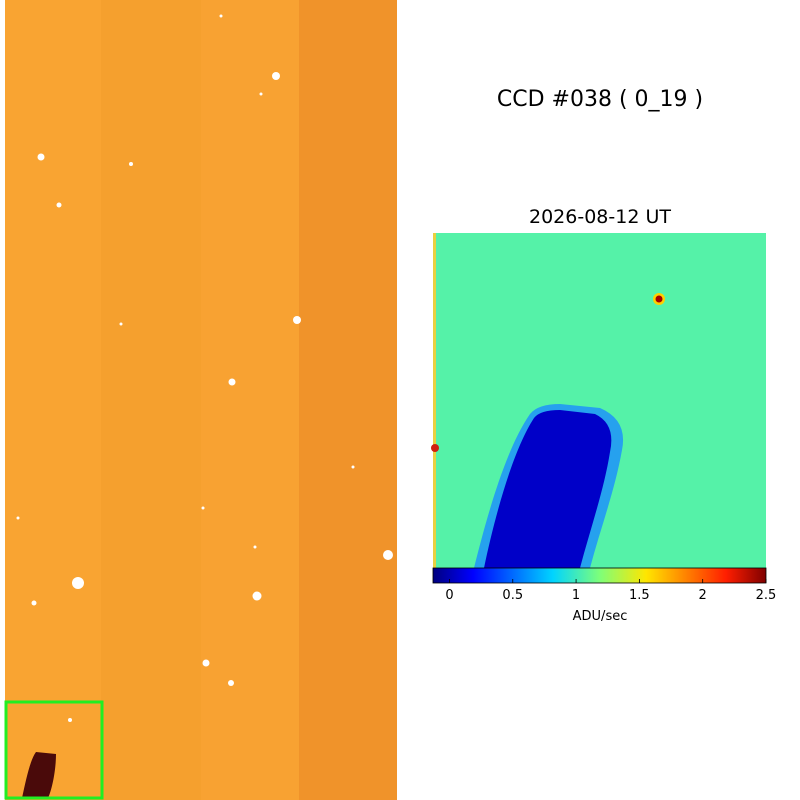 The height and width of the screenshot is (800, 800). What do you see at coordinates (703, 595) in the screenshot?
I see `colorbar-tick-label: 2` at bounding box center [703, 595].